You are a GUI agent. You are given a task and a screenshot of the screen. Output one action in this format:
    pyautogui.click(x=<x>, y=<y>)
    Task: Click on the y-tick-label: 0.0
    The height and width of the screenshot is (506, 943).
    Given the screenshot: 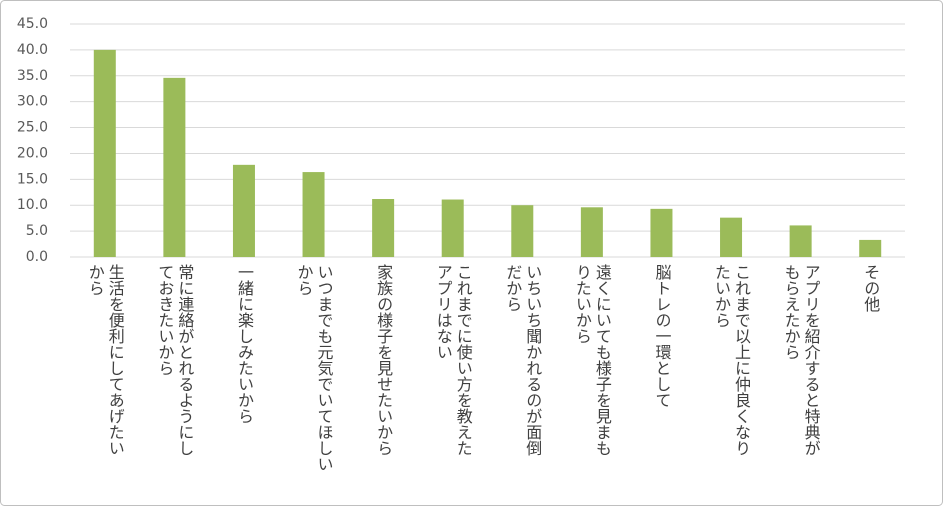 What is the action you would take?
    pyautogui.click(x=37, y=257)
    